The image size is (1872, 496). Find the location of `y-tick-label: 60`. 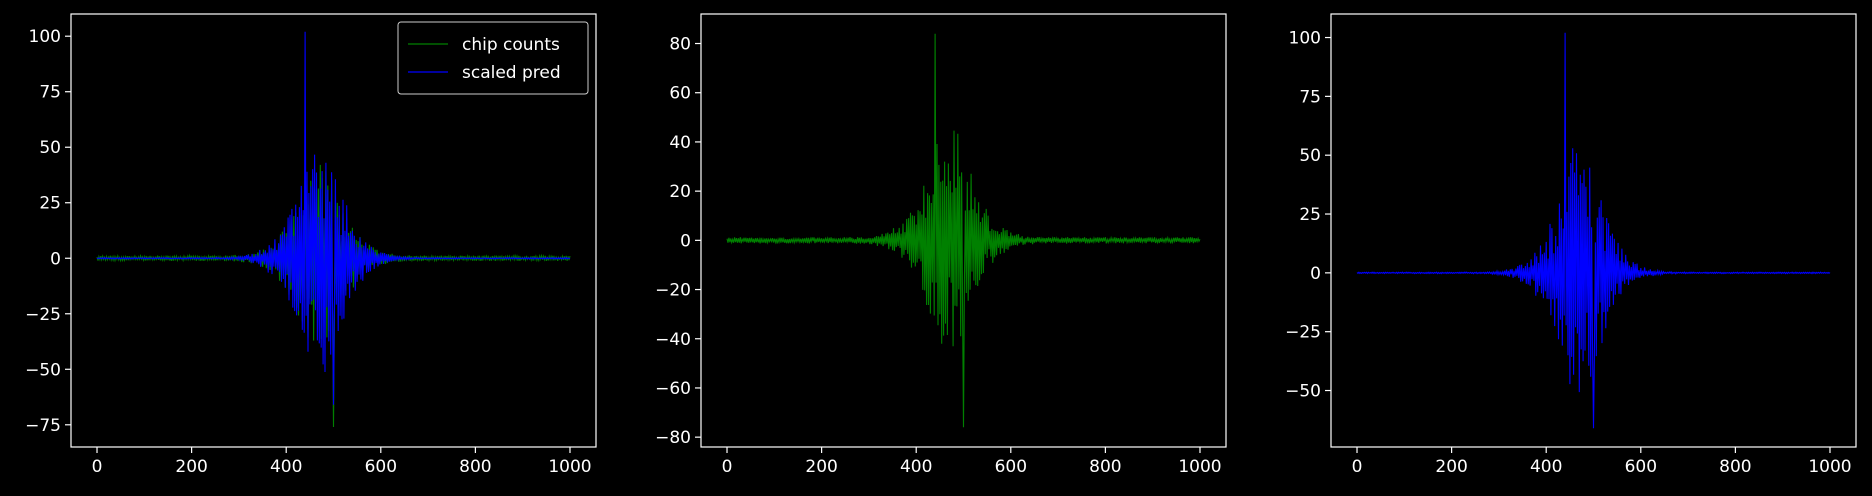

y-tick-label: 60 is located at coordinates (680, 94).